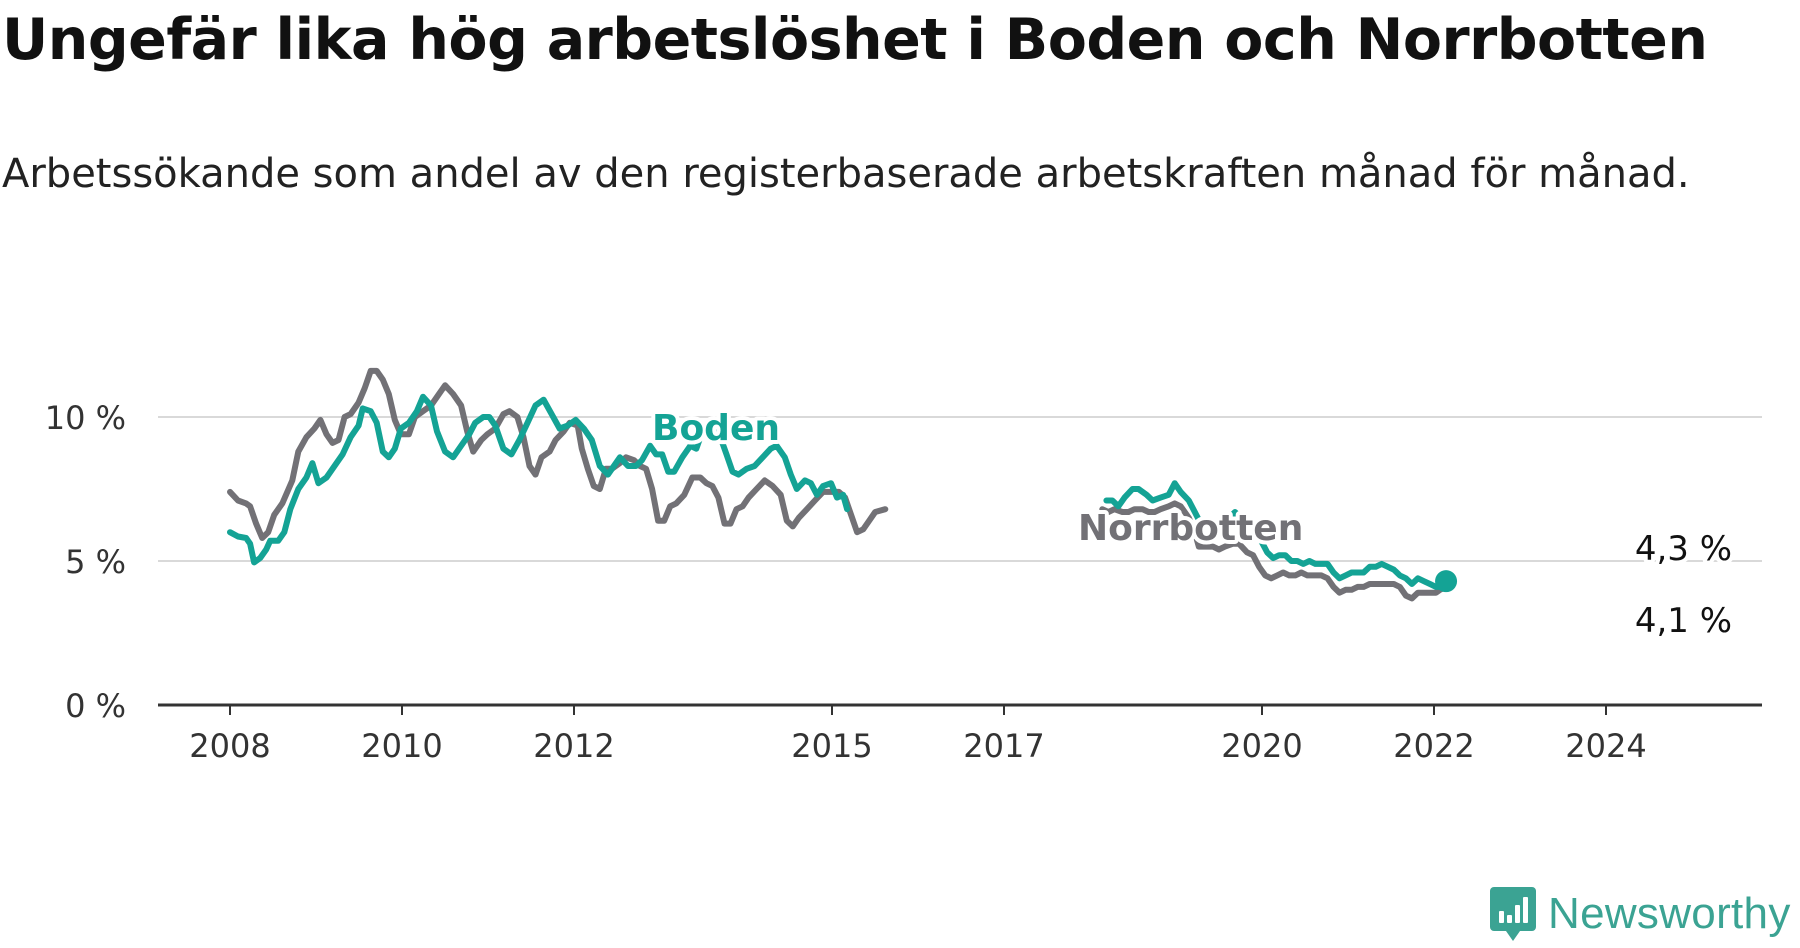 The image size is (1800, 948). What do you see at coordinates (573, 746) in the screenshot?
I see `x-tick-label: 2012` at bounding box center [573, 746].